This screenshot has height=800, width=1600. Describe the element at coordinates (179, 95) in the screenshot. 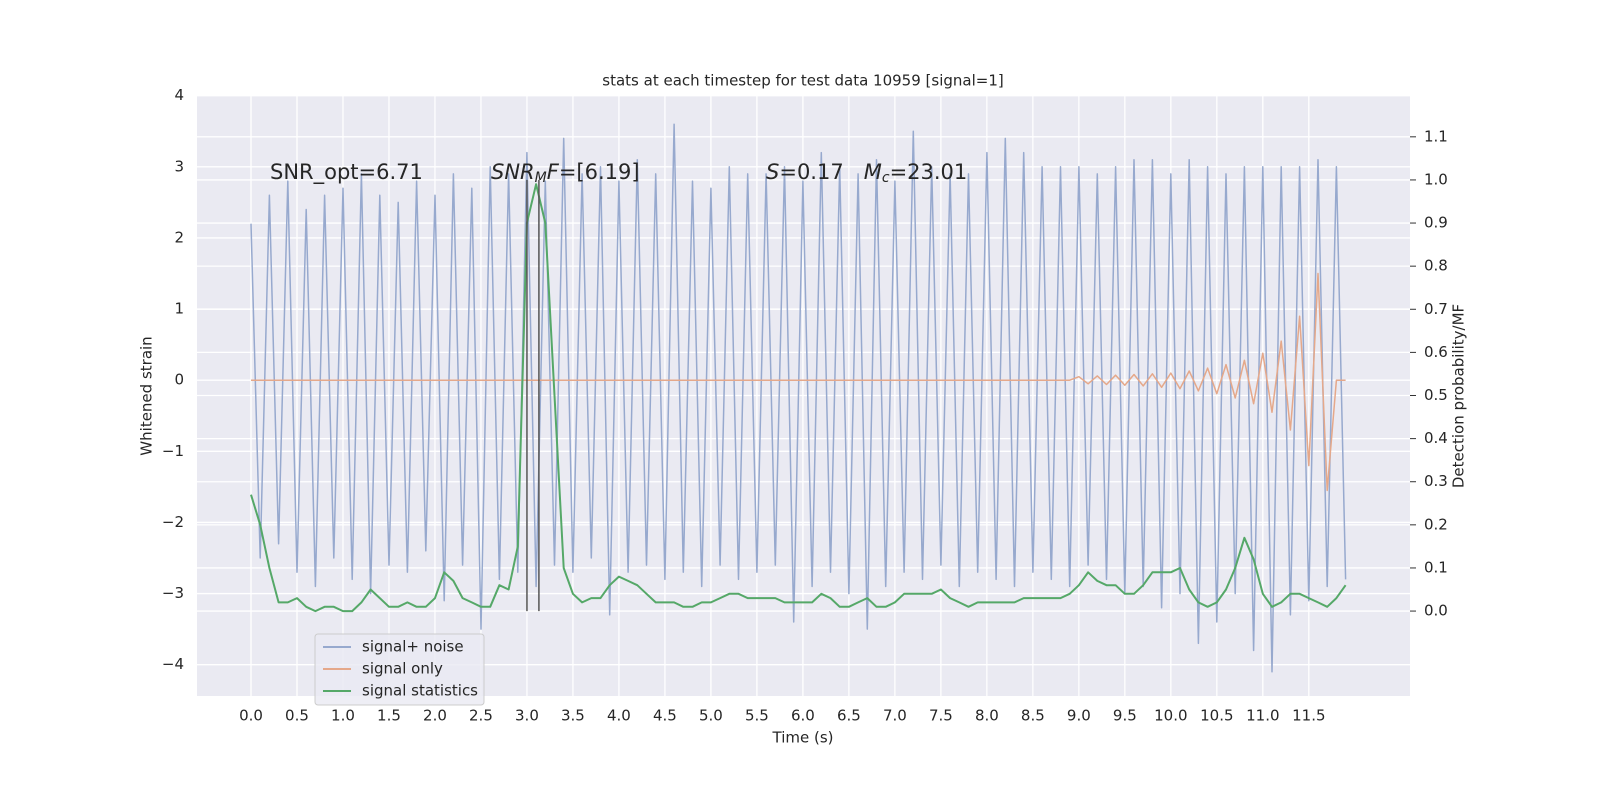

I see `y-tick-label: 4` at that location.